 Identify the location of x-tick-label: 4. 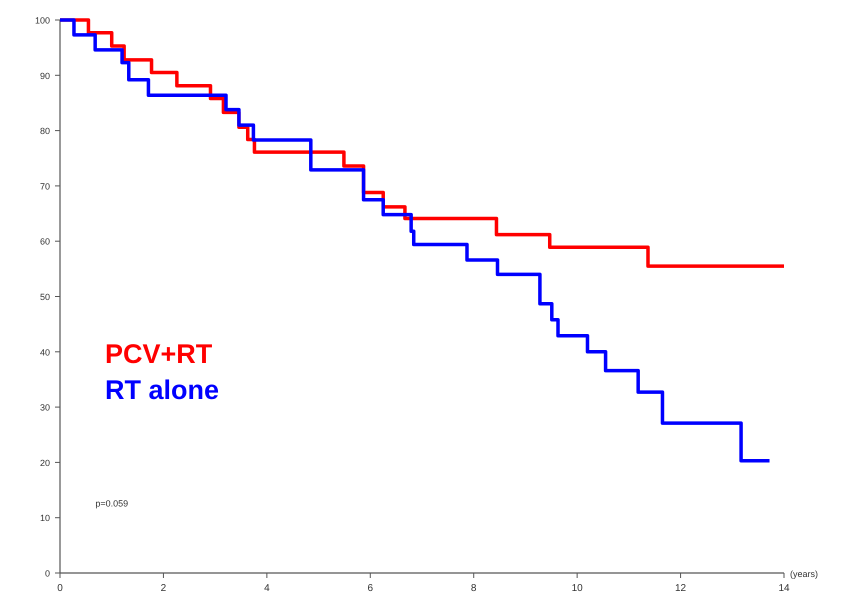
(267, 588).